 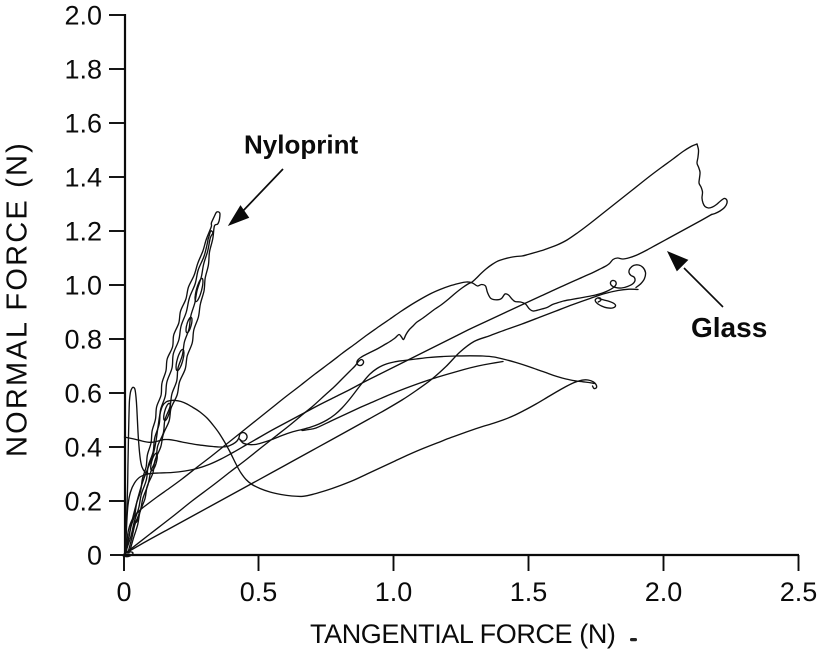 I want to click on svg-text: 1.5, so click(x=529, y=592).